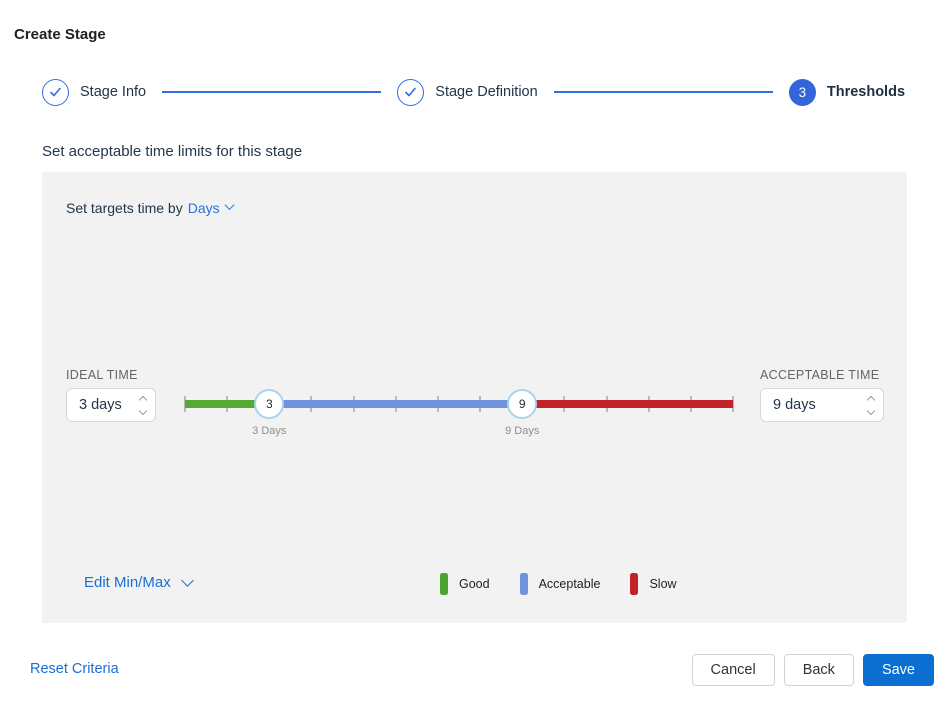  Describe the element at coordinates (522, 431) in the screenshot. I see `slider-handle-label: 9 Days` at that location.